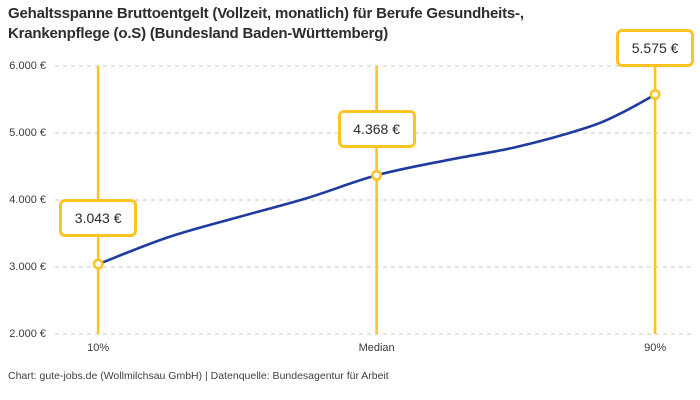 The image size is (700, 400). Describe the element at coordinates (376, 348) in the screenshot. I see `x-tick-label-median: Median` at that location.